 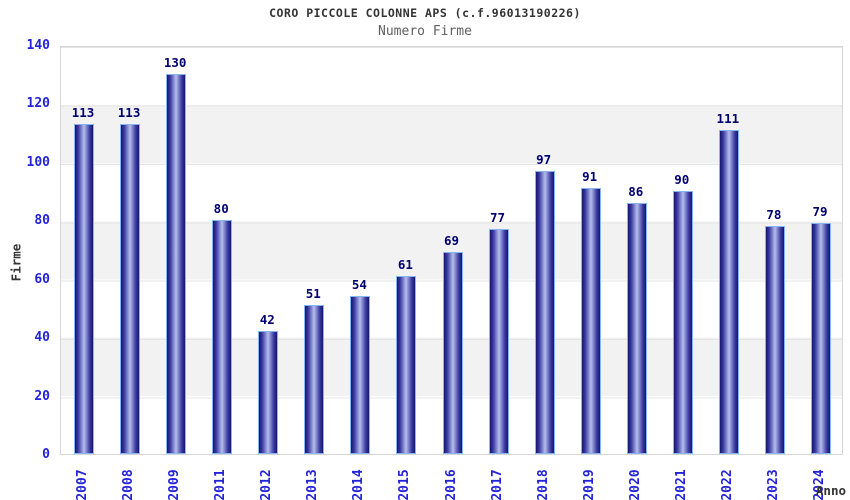 I want to click on x-tick-label: 2019, so click(x=589, y=484).